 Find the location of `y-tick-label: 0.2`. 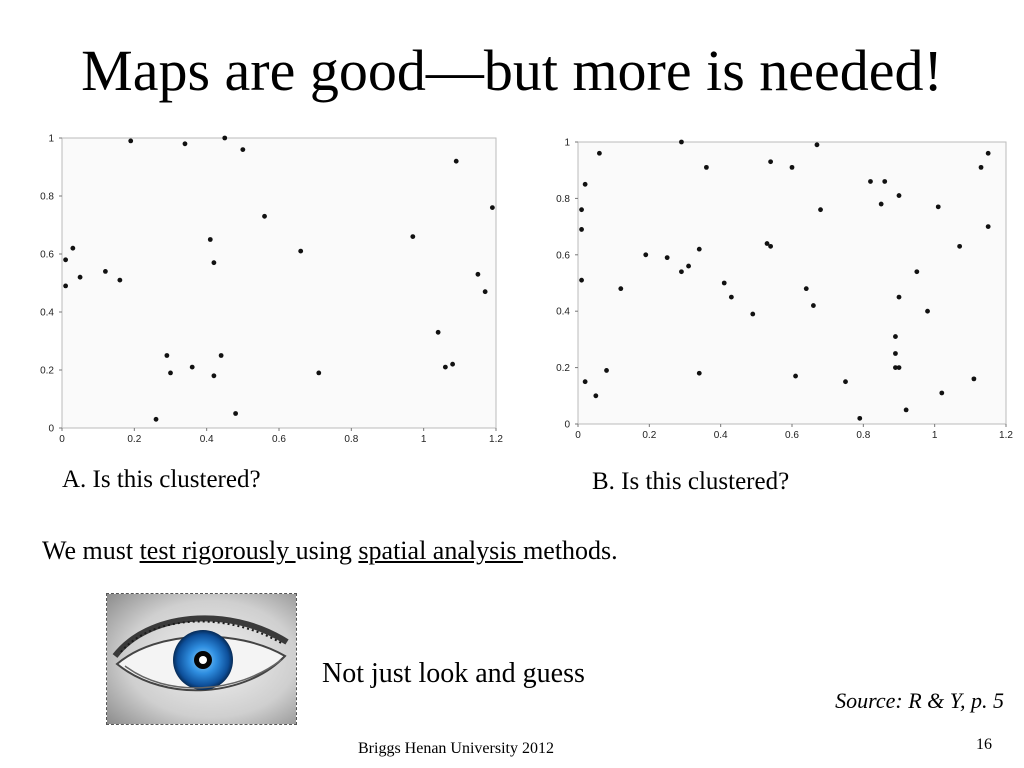

y-tick-label: 0.2 is located at coordinates (563, 368).